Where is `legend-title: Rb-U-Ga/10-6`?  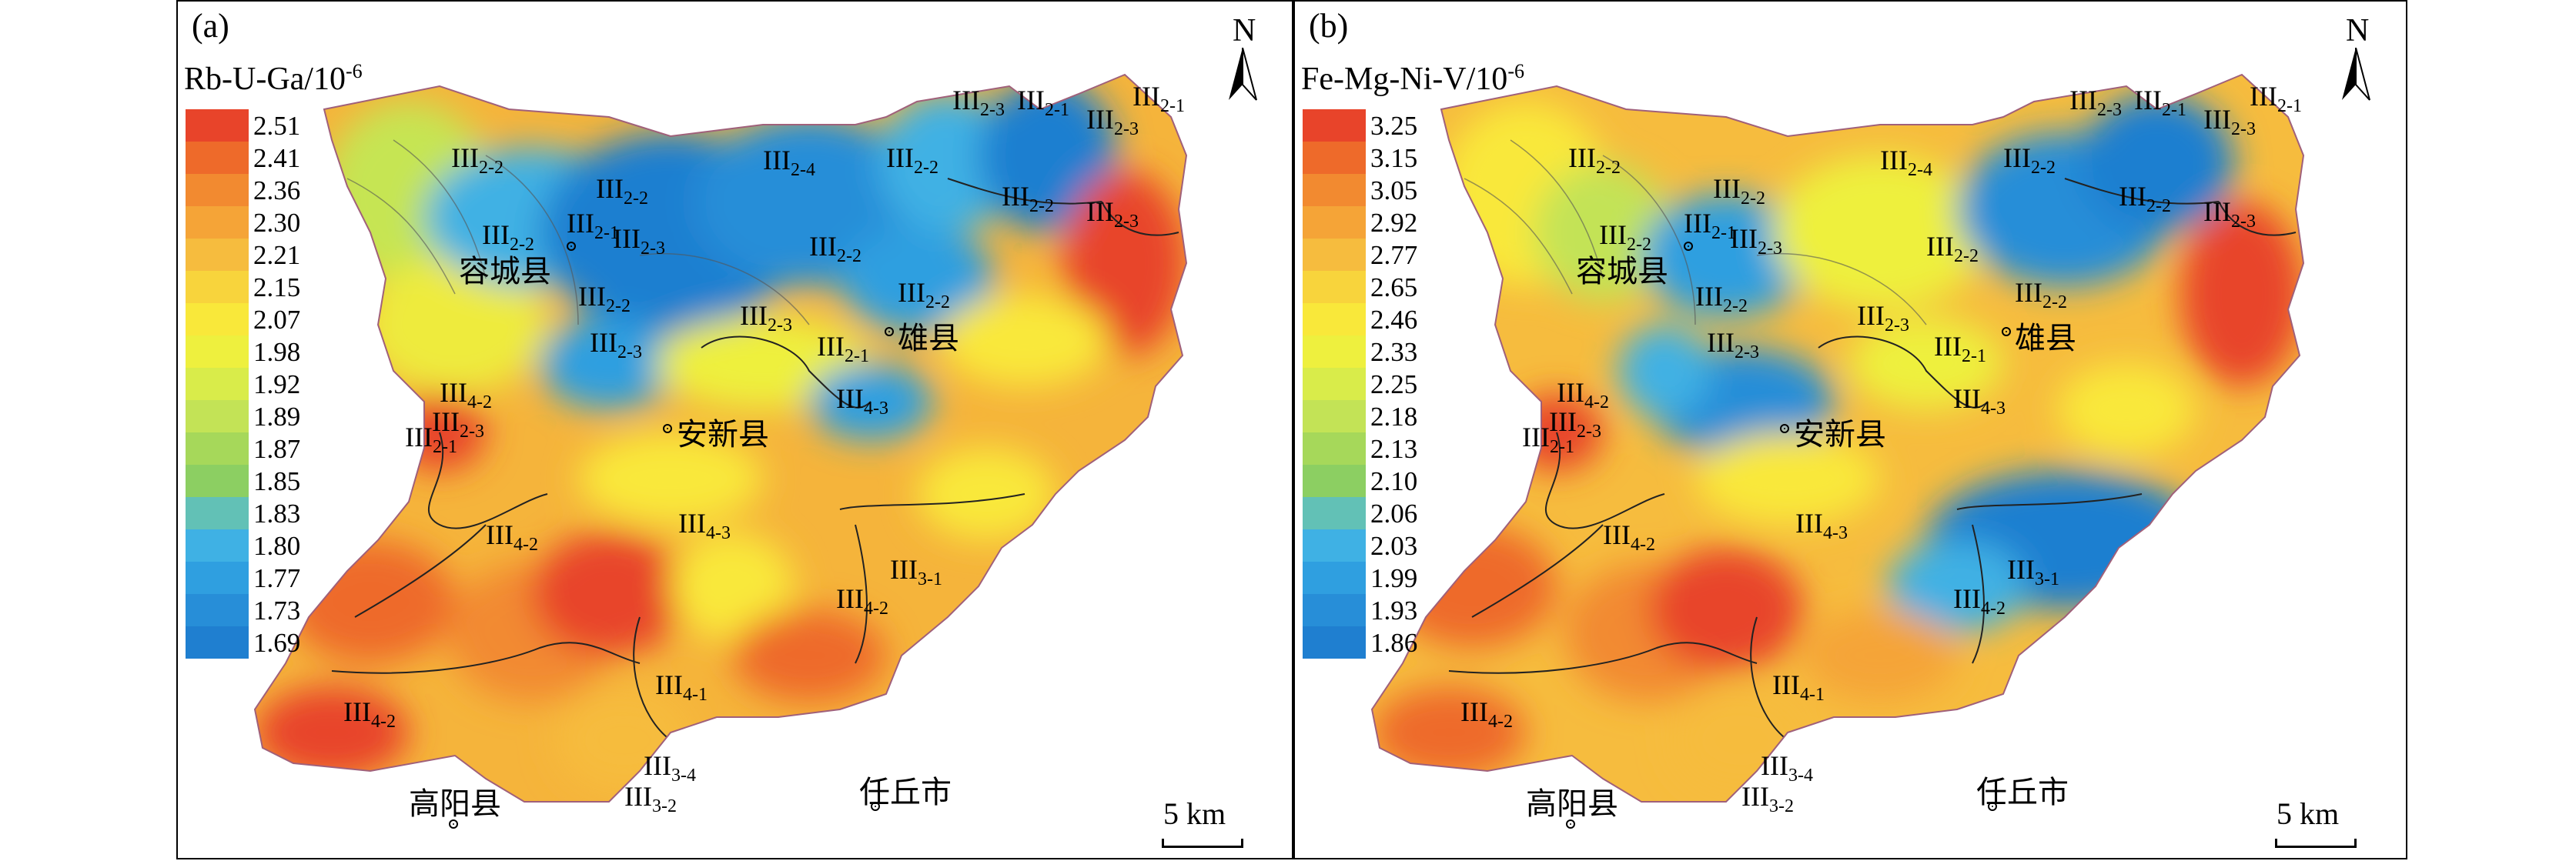
legend-title: Rb-U-Ga/10-6 is located at coordinates (273, 78).